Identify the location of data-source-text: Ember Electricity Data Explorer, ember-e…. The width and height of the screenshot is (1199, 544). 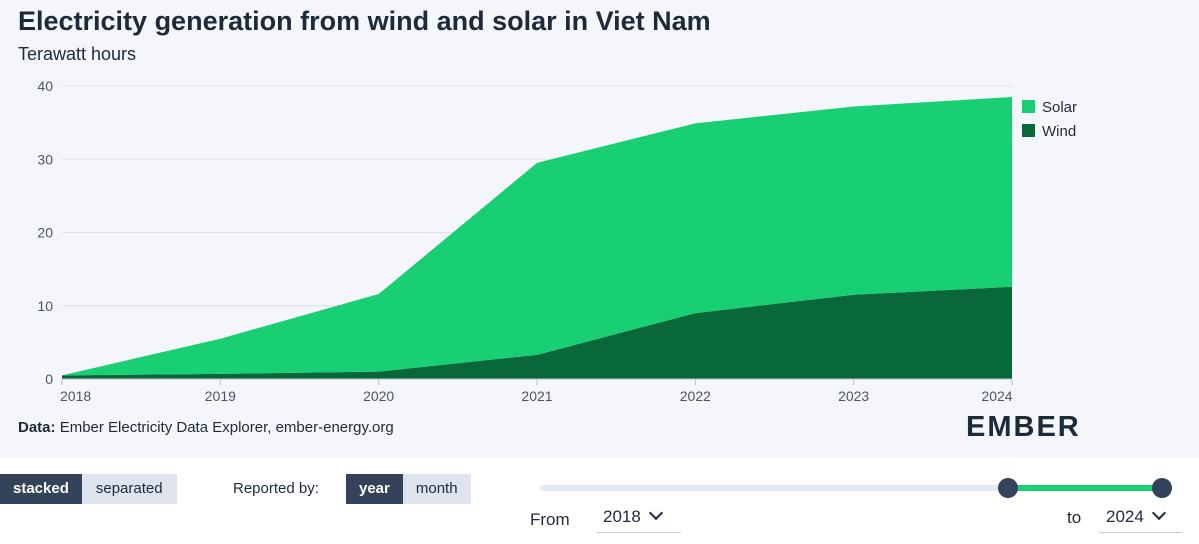
(226, 427).